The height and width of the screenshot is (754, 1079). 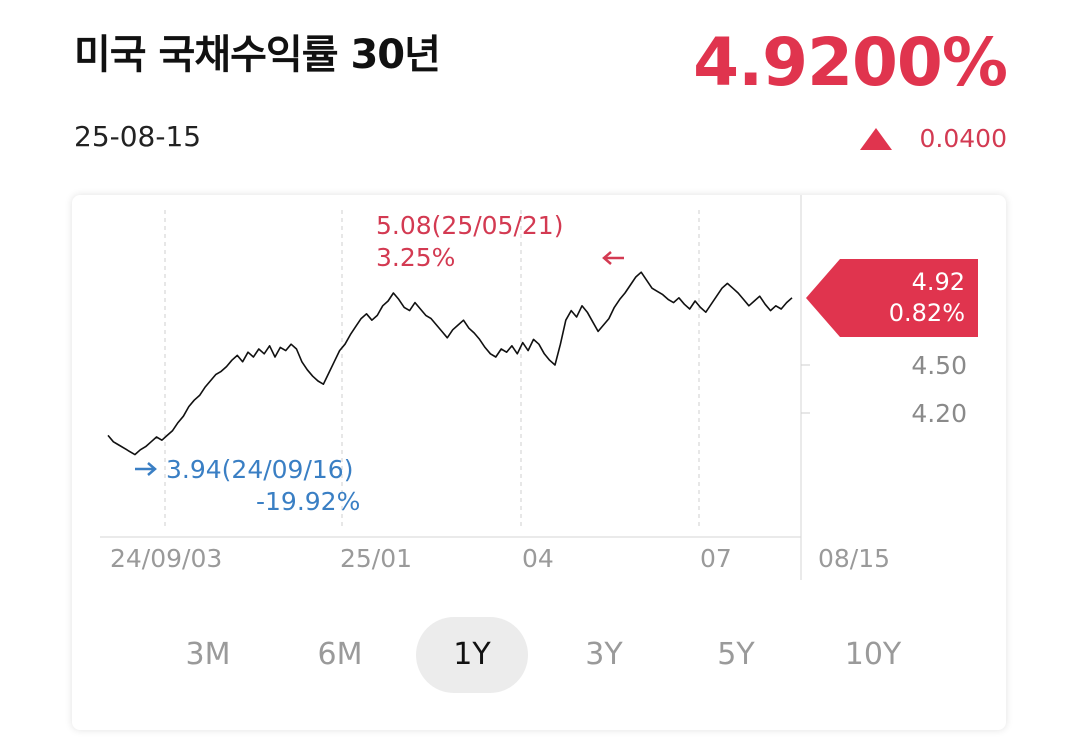 I want to click on current-price: 4.9200%, so click(x=850, y=62).